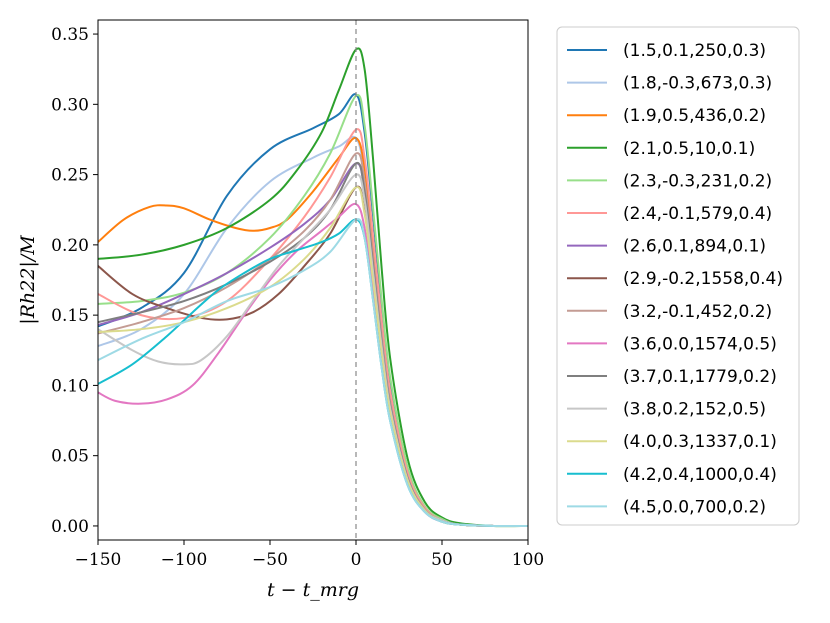 The height and width of the screenshot is (623, 830). I want to click on legend-entry-label: (4.0,0.3,1337,0.1), so click(700, 442).